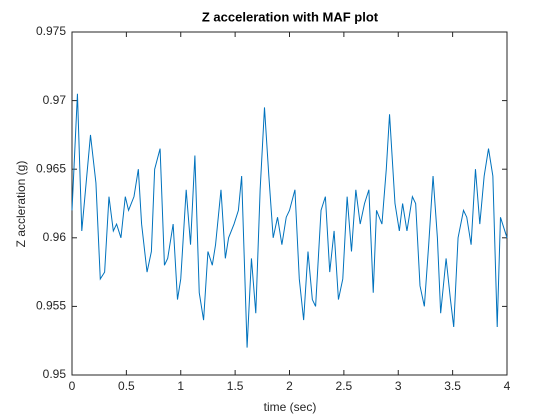 The height and width of the screenshot is (420, 560). Describe the element at coordinates (398, 386) in the screenshot. I see `x-tick-label: 3` at that location.